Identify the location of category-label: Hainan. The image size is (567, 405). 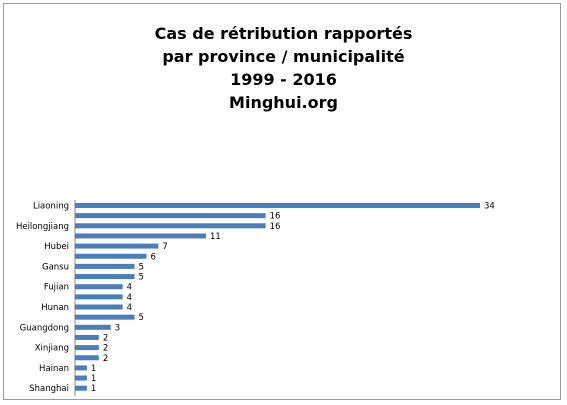
(54, 369).